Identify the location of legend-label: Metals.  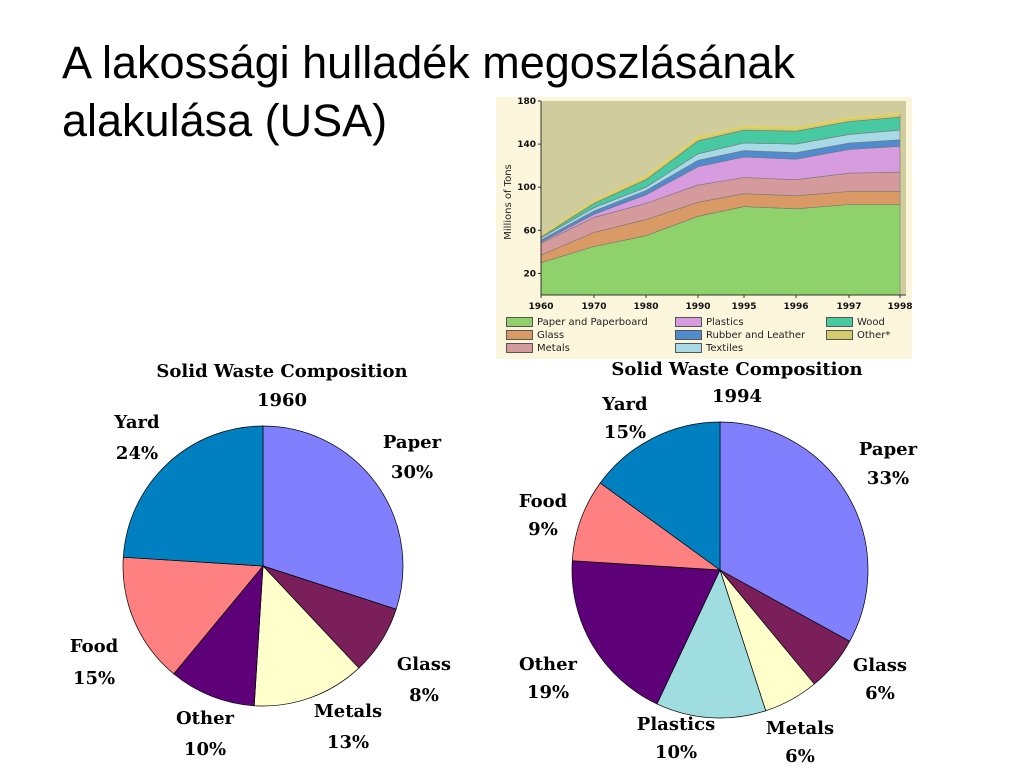
(553, 348).